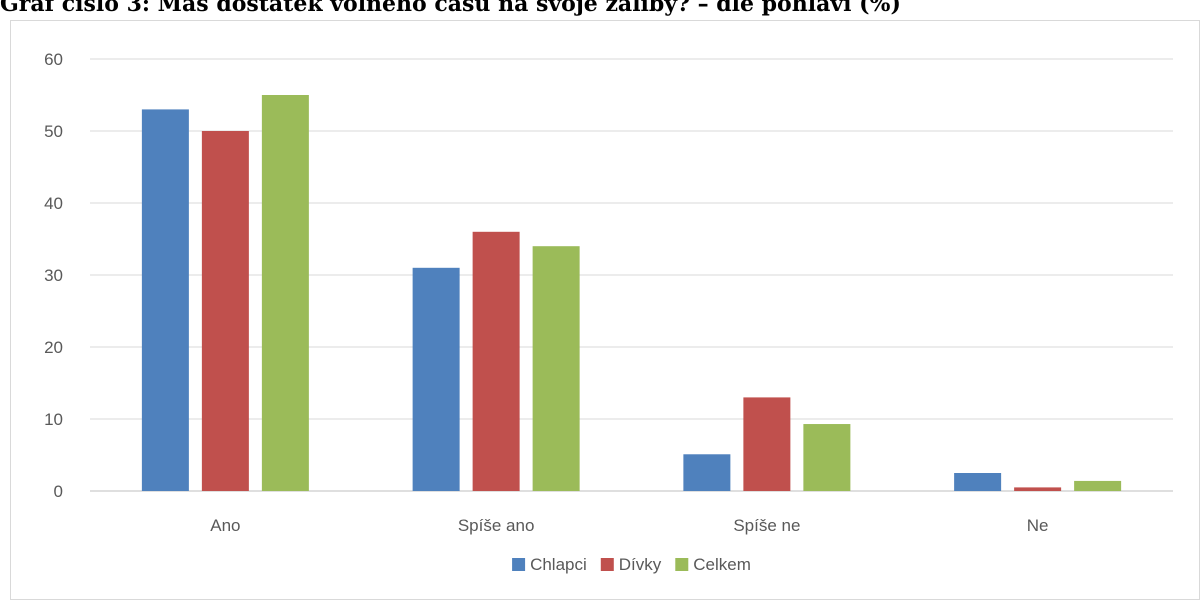 This screenshot has height=600, width=1203. Describe the element at coordinates (225, 525) in the screenshot. I see `x-tick-label: Ano` at that location.